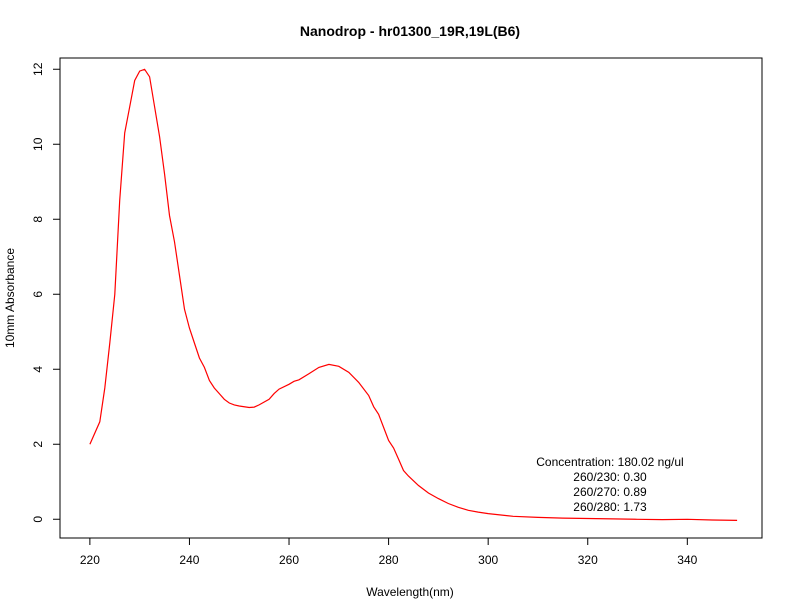  Describe the element at coordinates (38, 369) in the screenshot. I see `y-tick-label: 4` at that location.